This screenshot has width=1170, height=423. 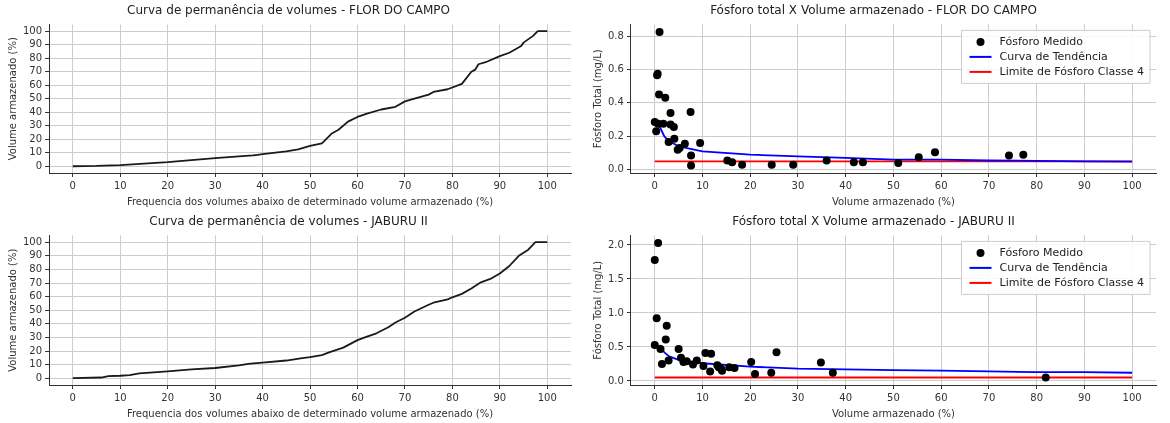 What do you see at coordinates (36, 323) in the screenshot?
I see `y-tick-label: 40` at bounding box center [36, 323].